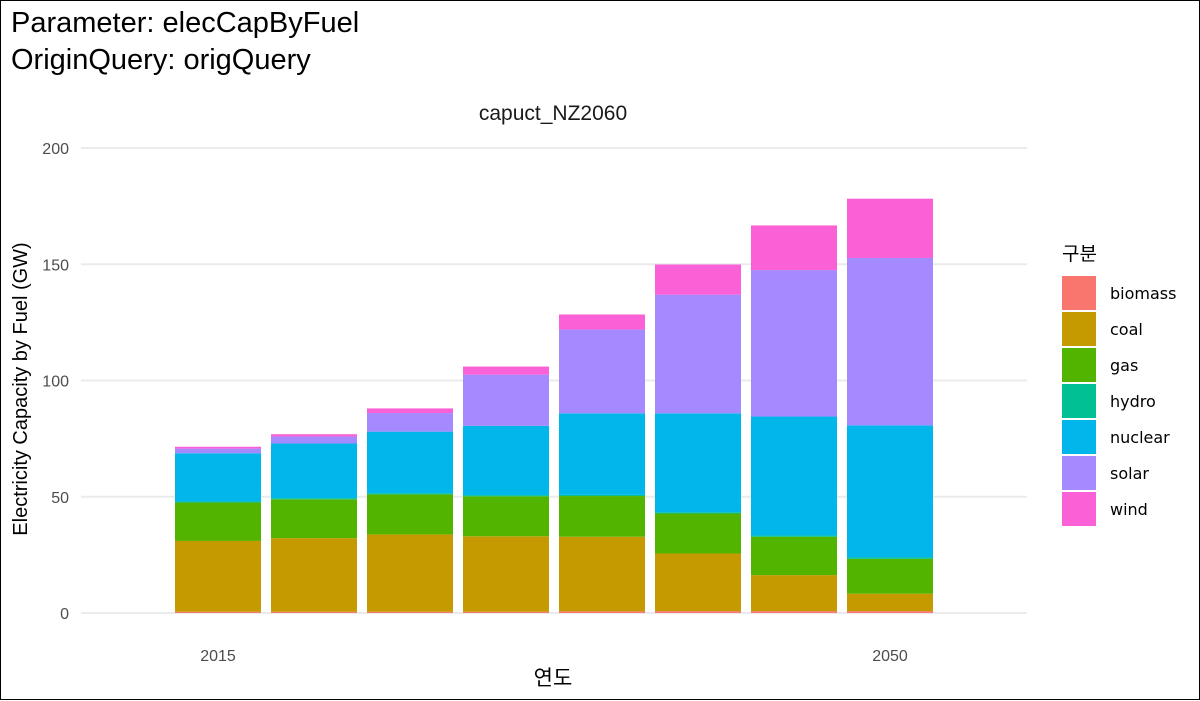 This screenshot has height=701, width=1200. I want to click on bar-segment-biomass-2050, so click(890, 612).